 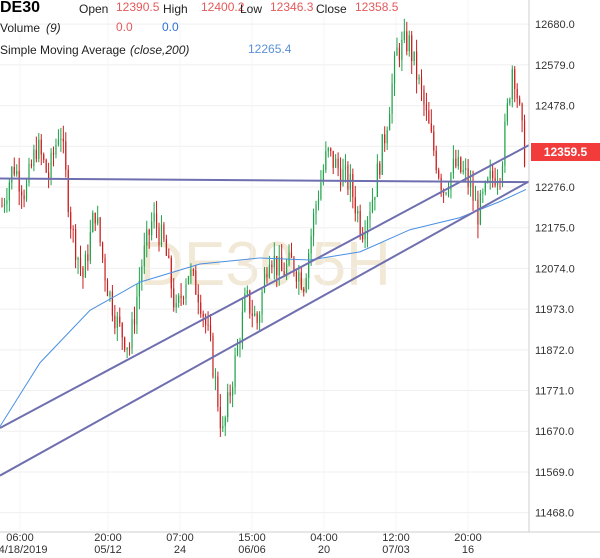 I want to click on x-tick-date: 24, so click(x=180, y=550).